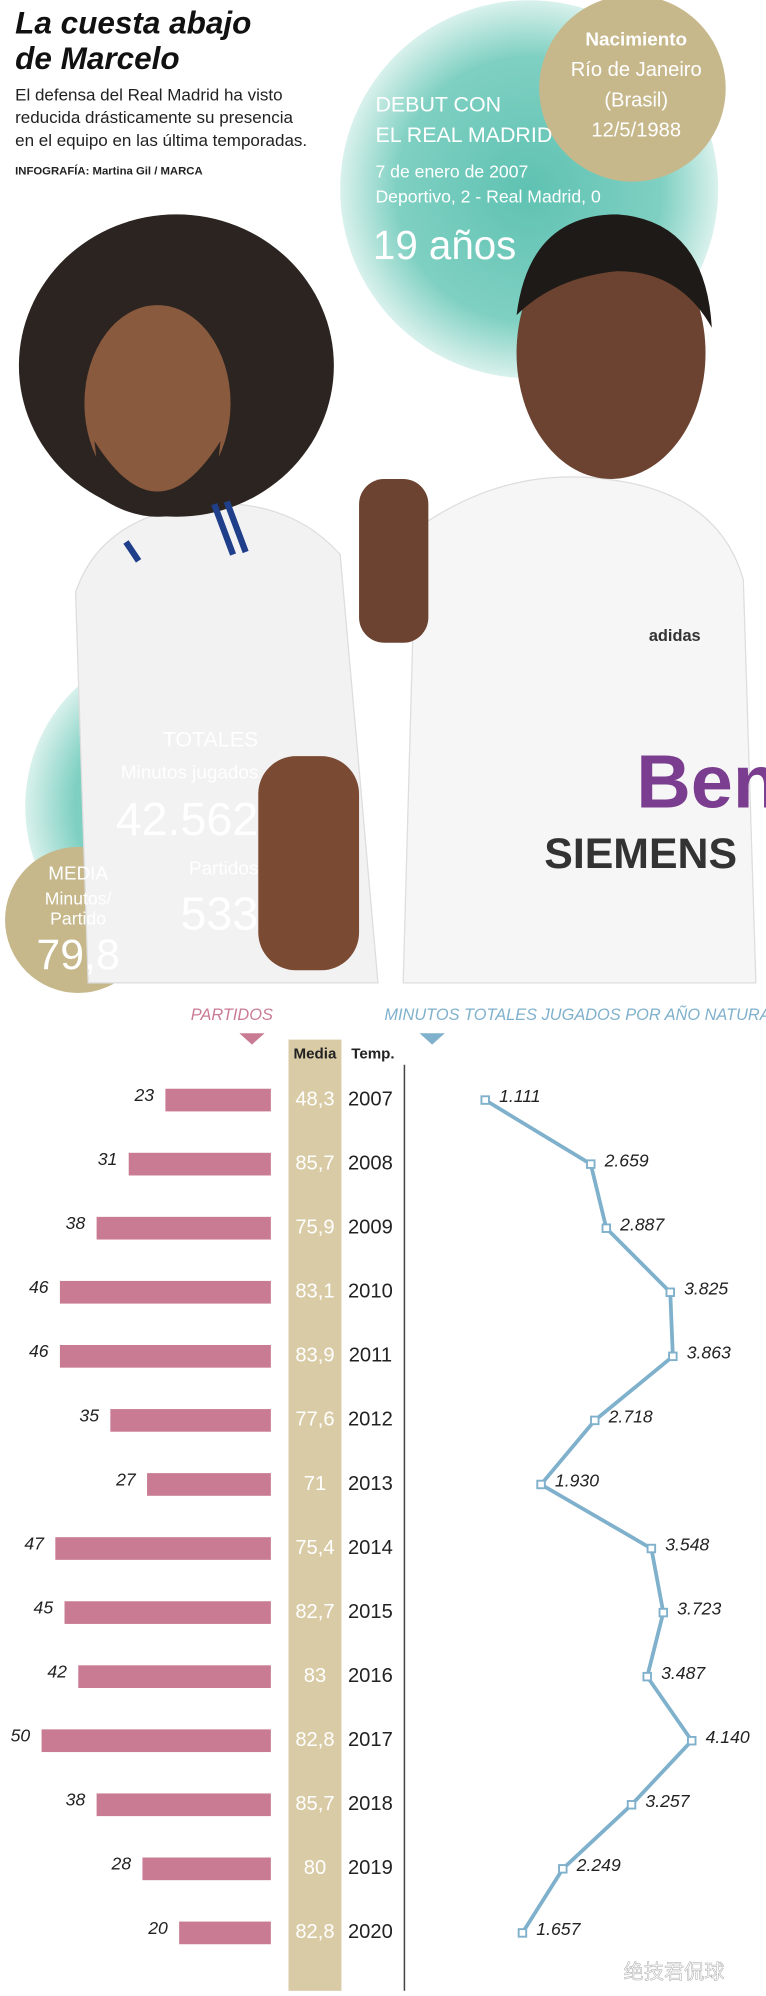 Image resolution: width=766 pixels, height=1996 pixels. I want to click on year-label: 2015, so click(370, 1612).